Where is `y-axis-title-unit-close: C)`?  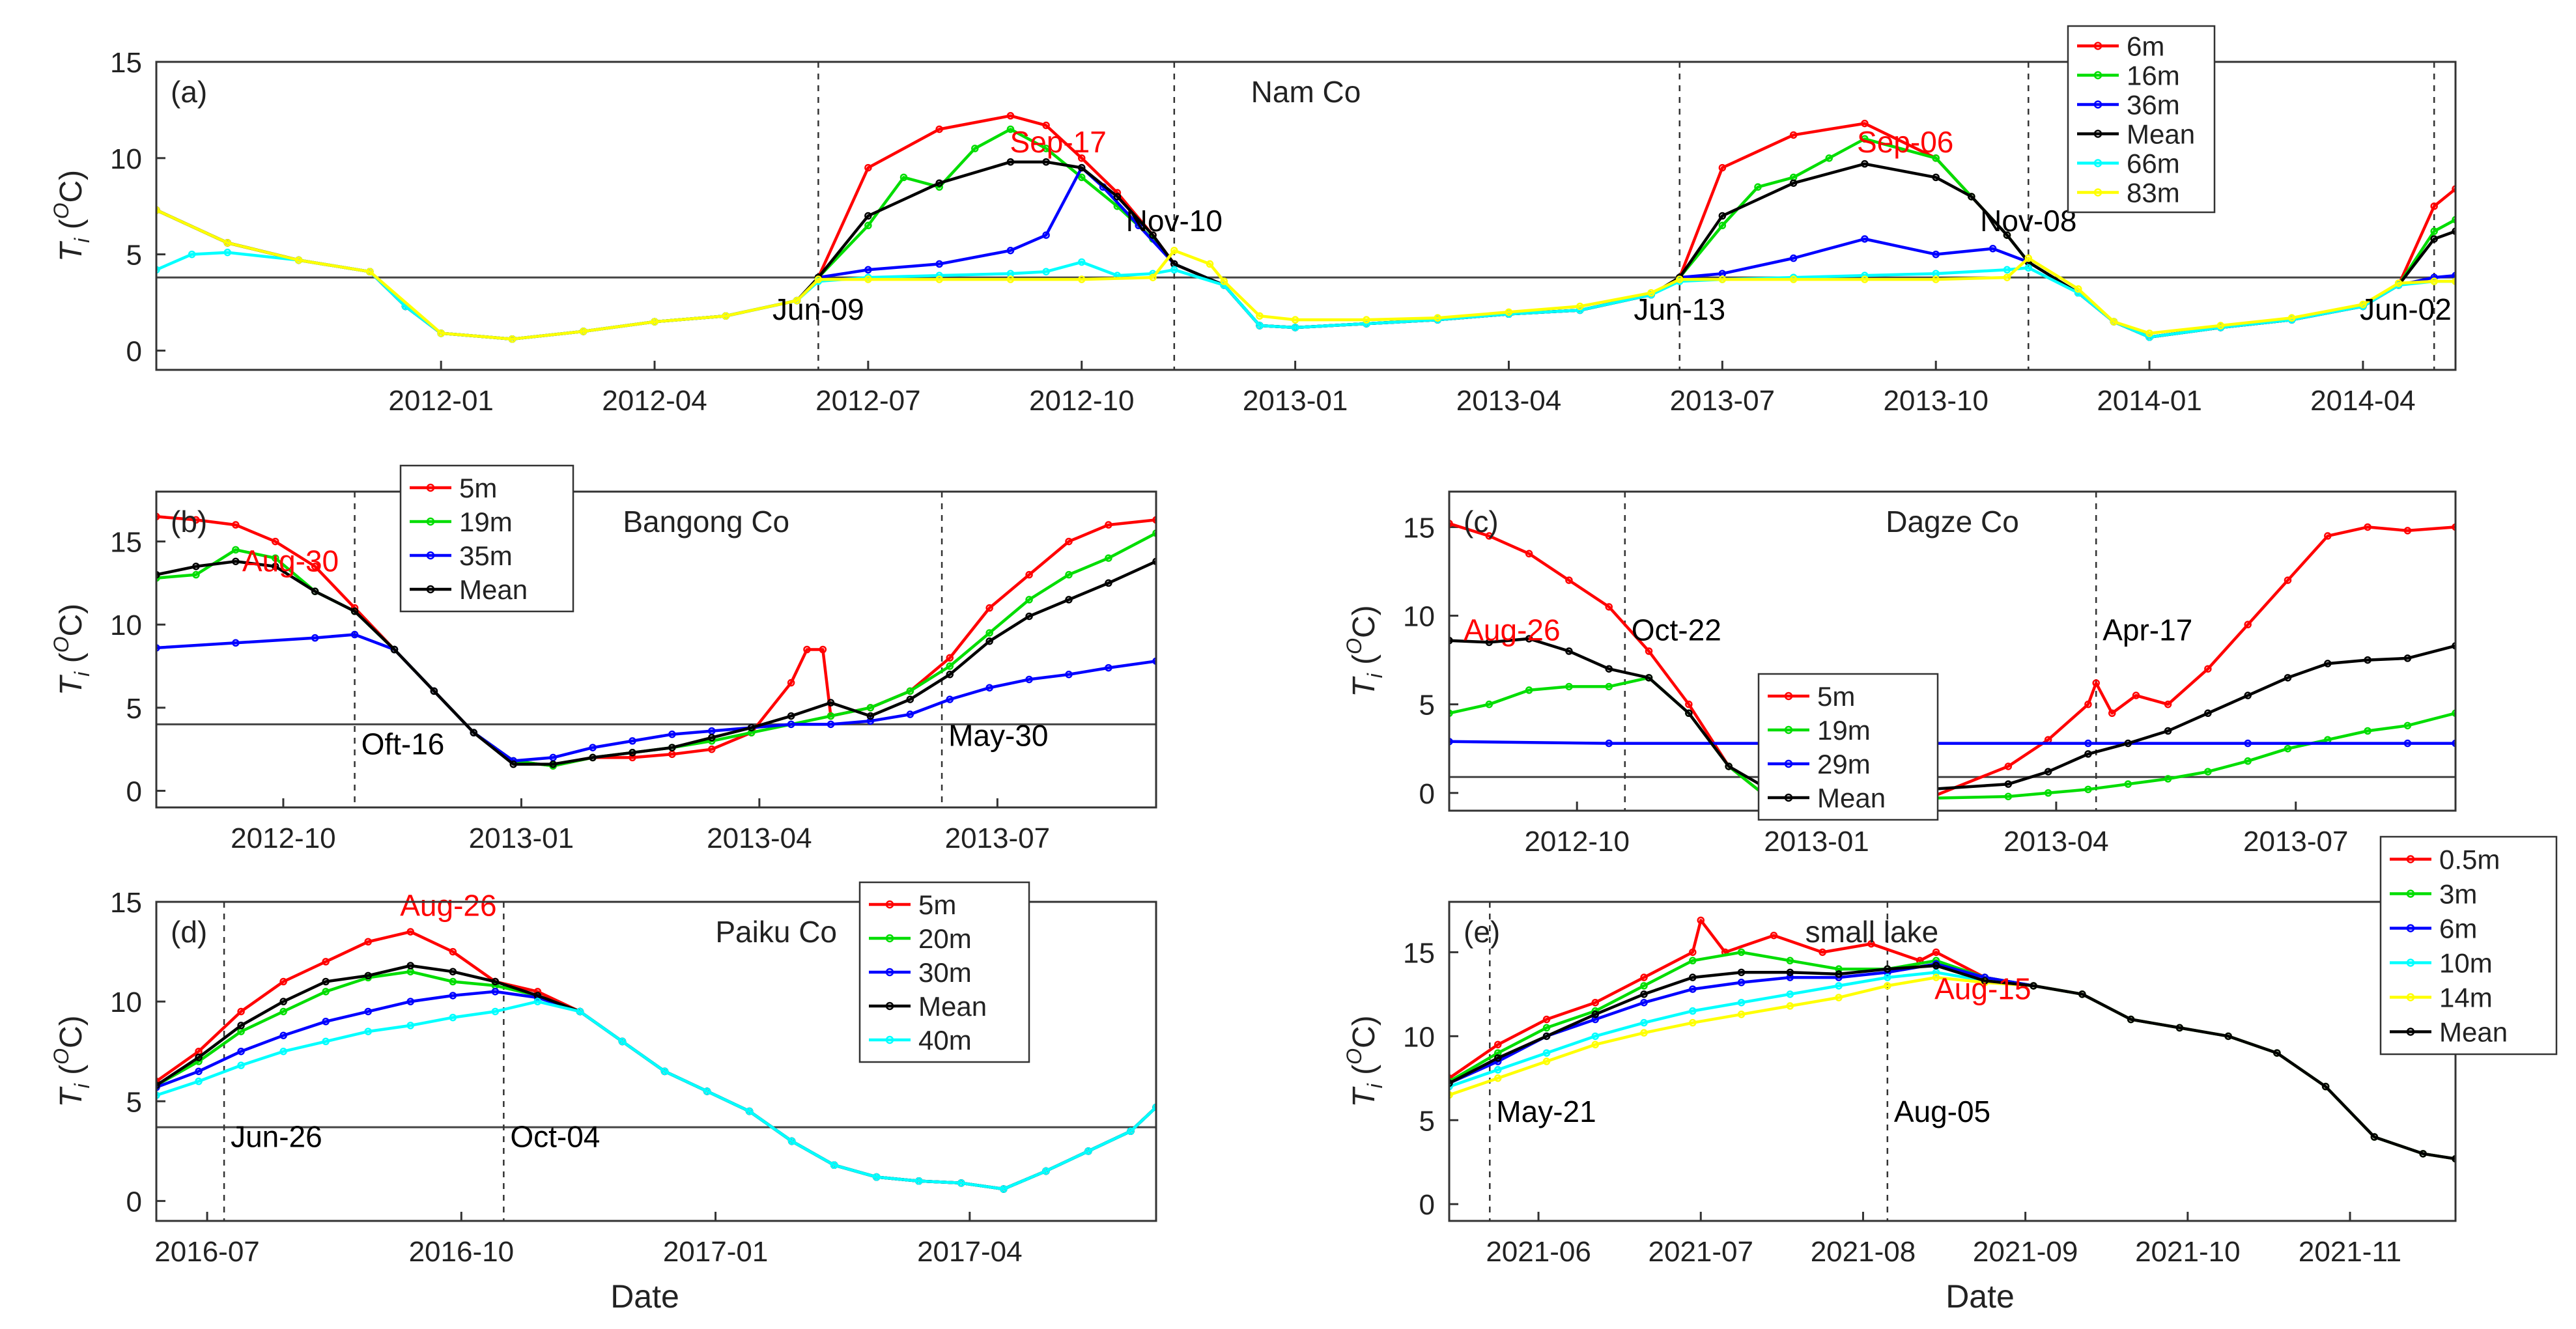
y-axis-title-unit-close: C) is located at coordinates (1364, 621).